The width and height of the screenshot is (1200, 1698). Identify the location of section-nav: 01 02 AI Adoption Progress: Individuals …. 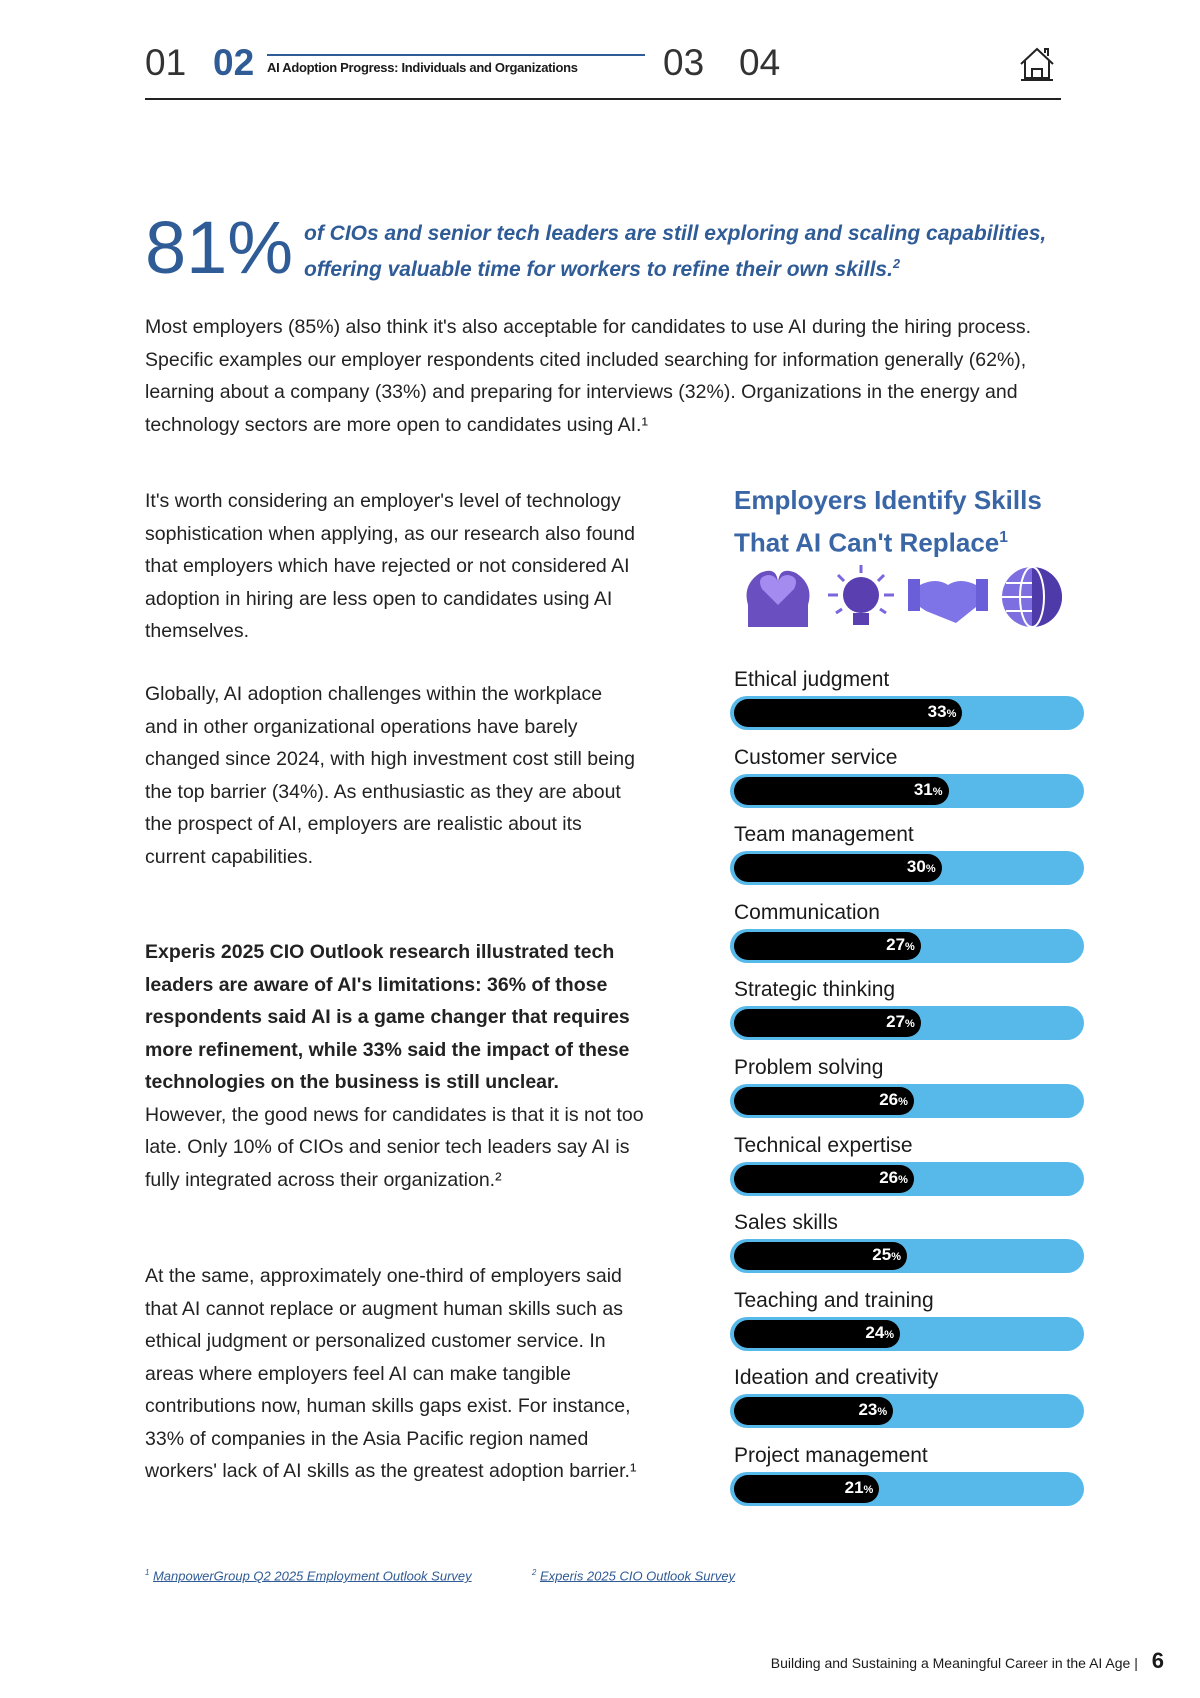
(603, 69).